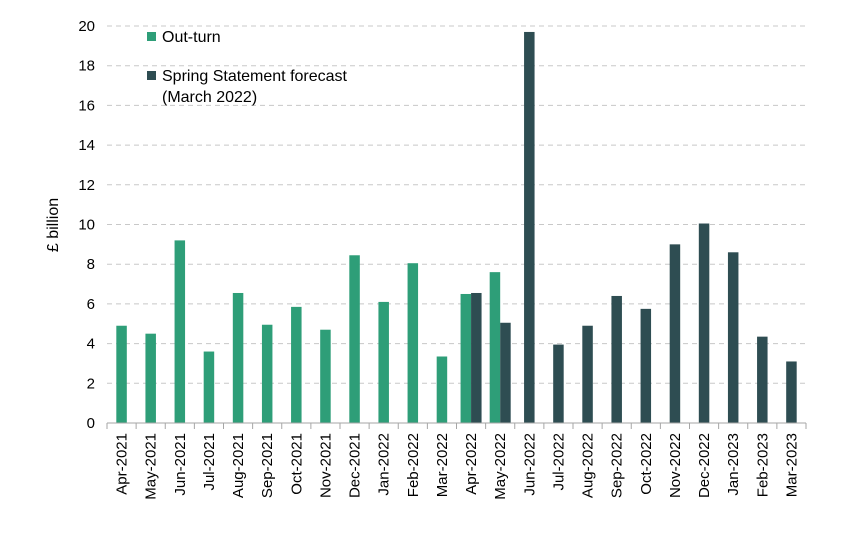 Image resolution: width=848 pixels, height=546 pixels. What do you see at coordinates (86, 26) in the screenshot?
I see `y-tick-label: 20` at bounding box center [86, 26].